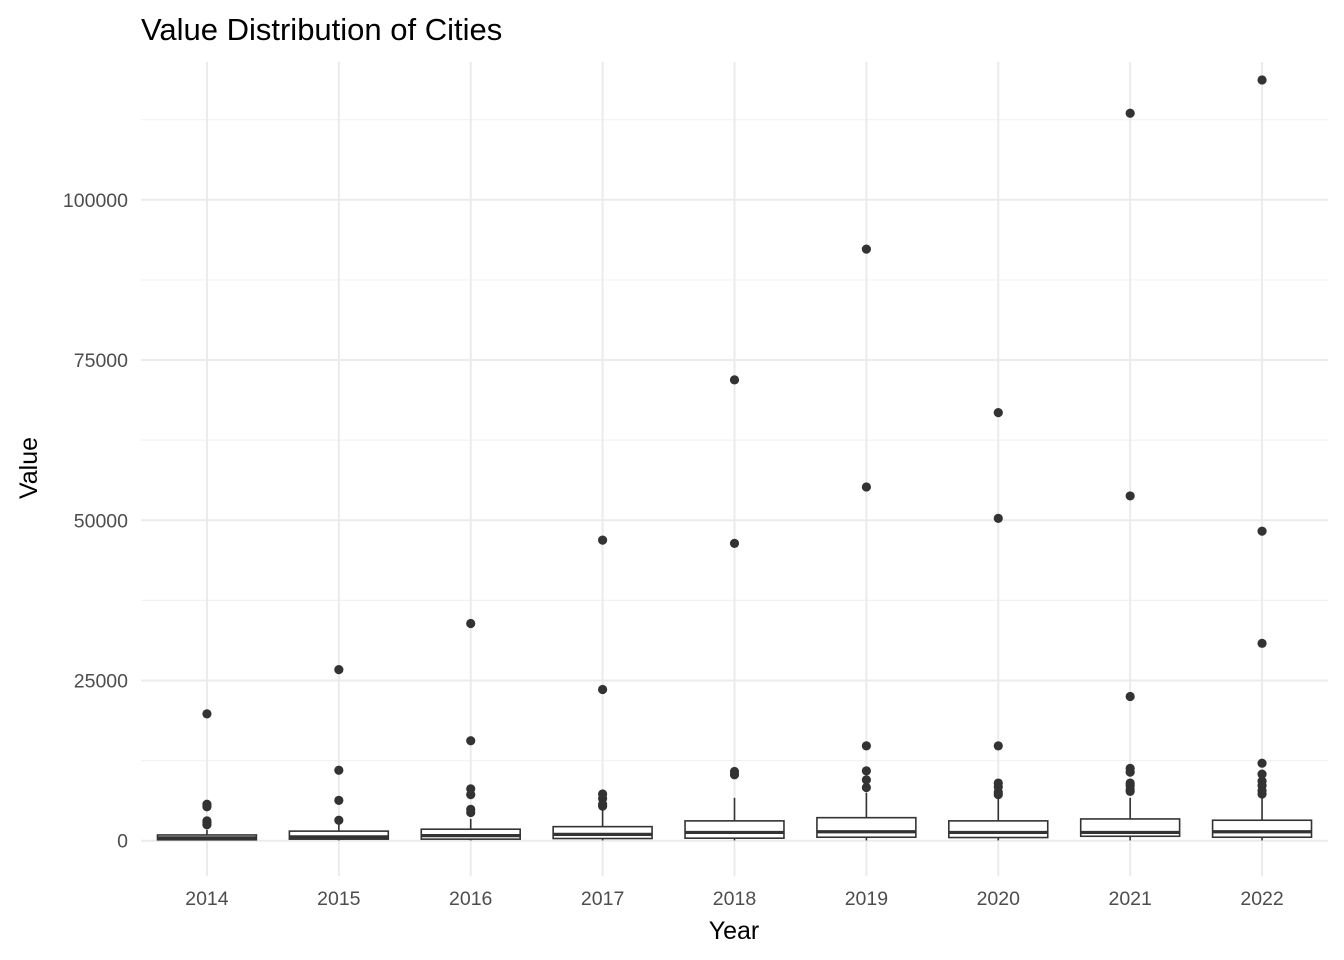  What do you see at coordinates (734, 931) in the screenshot?
I see `x-axis-title: Year` at bounding box center [734, 931].